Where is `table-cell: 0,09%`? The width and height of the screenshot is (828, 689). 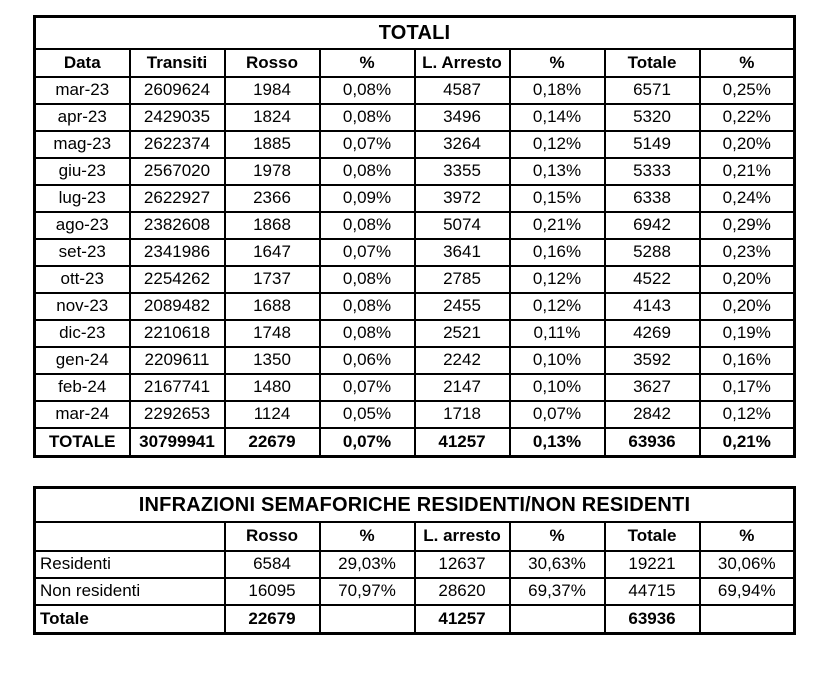 table-cell: 0,09% is located at coordinates (367, 198).